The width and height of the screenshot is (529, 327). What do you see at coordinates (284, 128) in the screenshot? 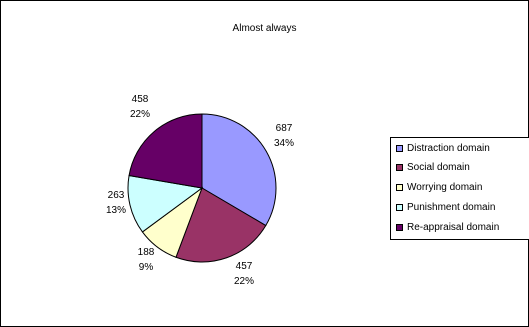
I see `slice-value-label: 687` at bounding box center [284, 128].